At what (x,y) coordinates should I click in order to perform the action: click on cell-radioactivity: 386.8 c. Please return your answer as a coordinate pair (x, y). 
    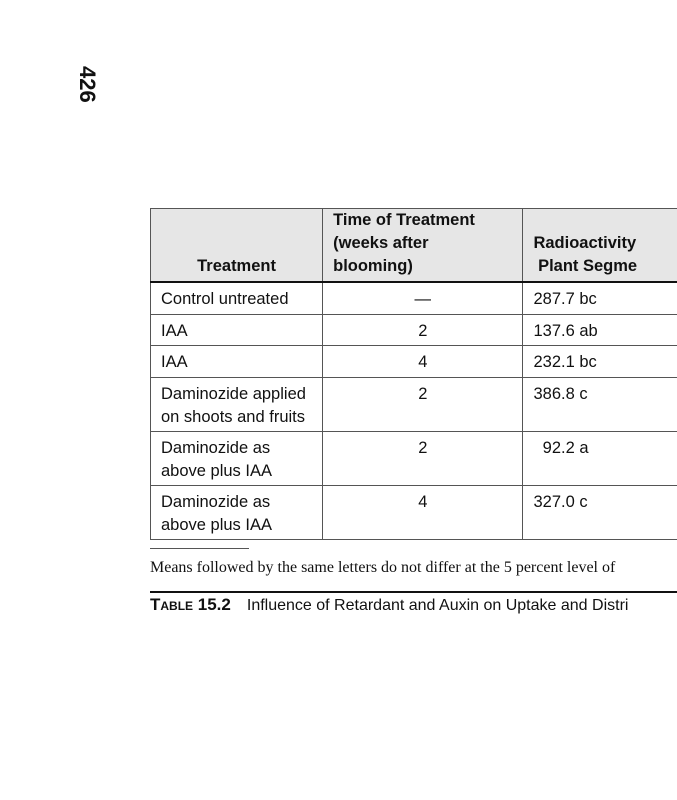
    Looking at the image, I should click on (599, 404).